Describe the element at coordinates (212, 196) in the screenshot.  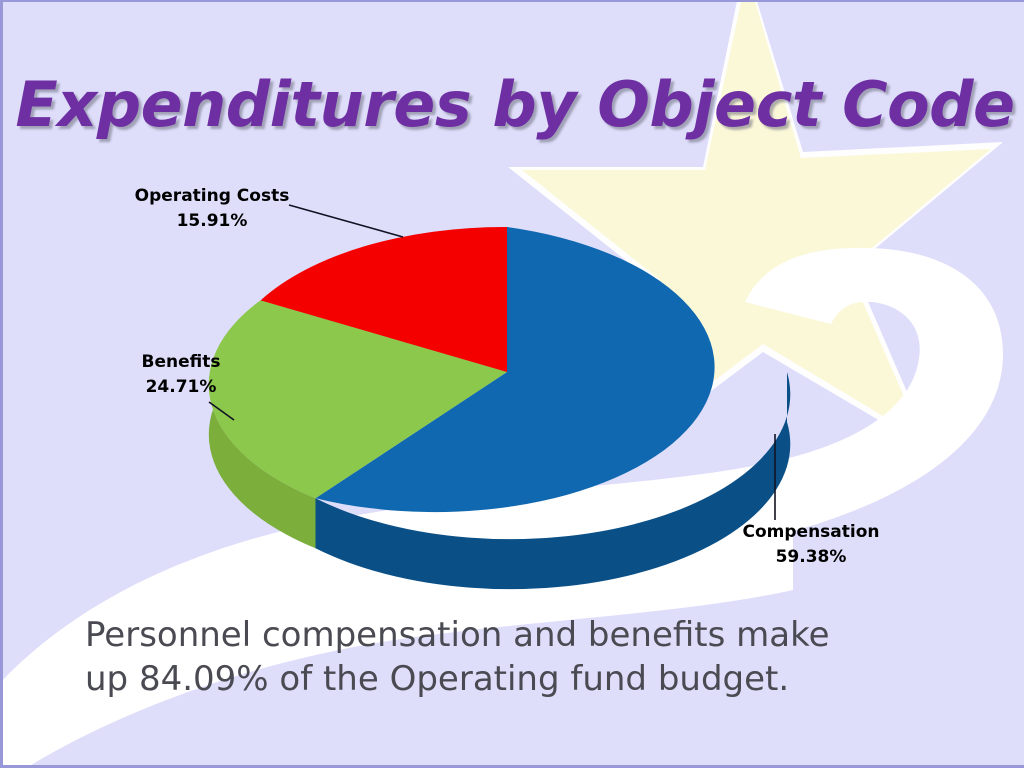
I see `pie-label-operating-costs-name: Operating Costs` at that location.